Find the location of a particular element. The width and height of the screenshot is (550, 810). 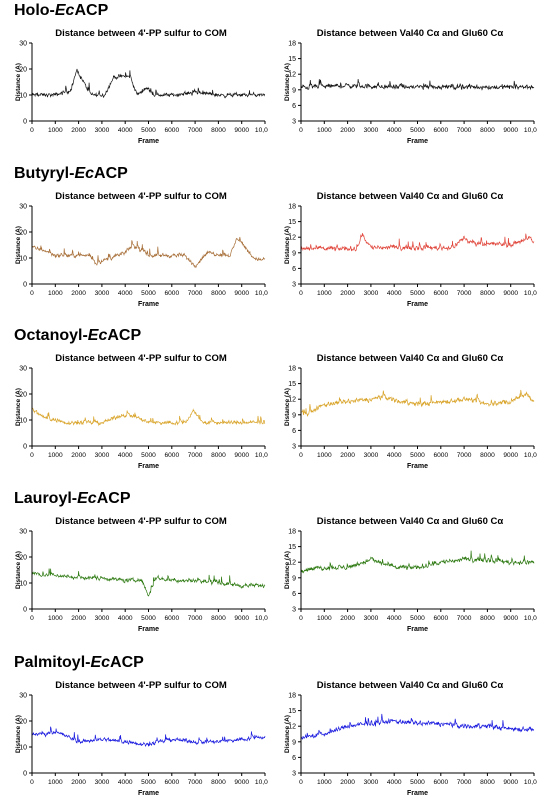

section-title-prefix: Octanoyl- is located at coordinates (51, 335).